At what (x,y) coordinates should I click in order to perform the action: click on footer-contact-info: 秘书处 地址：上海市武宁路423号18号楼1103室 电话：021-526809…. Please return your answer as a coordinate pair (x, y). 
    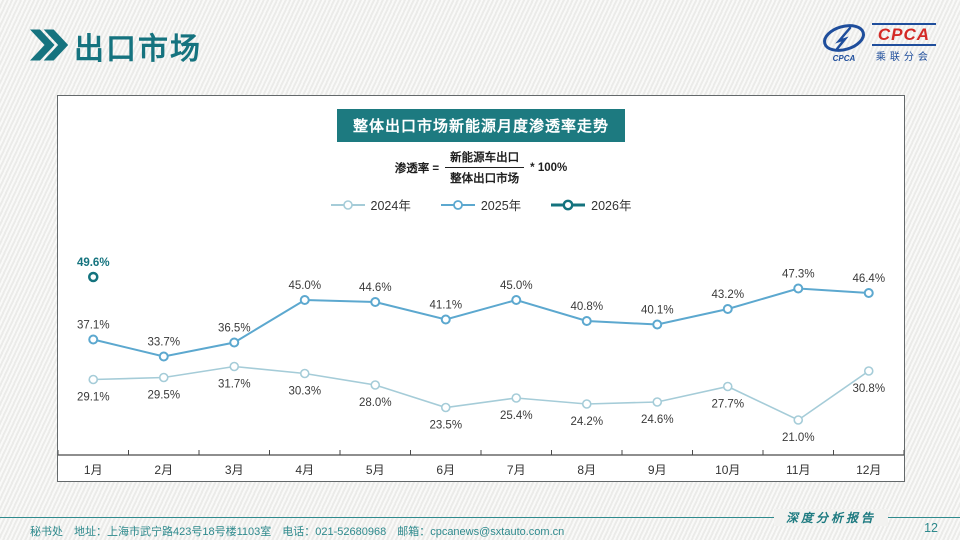
    Looking at the image, I should click on (297, 532).